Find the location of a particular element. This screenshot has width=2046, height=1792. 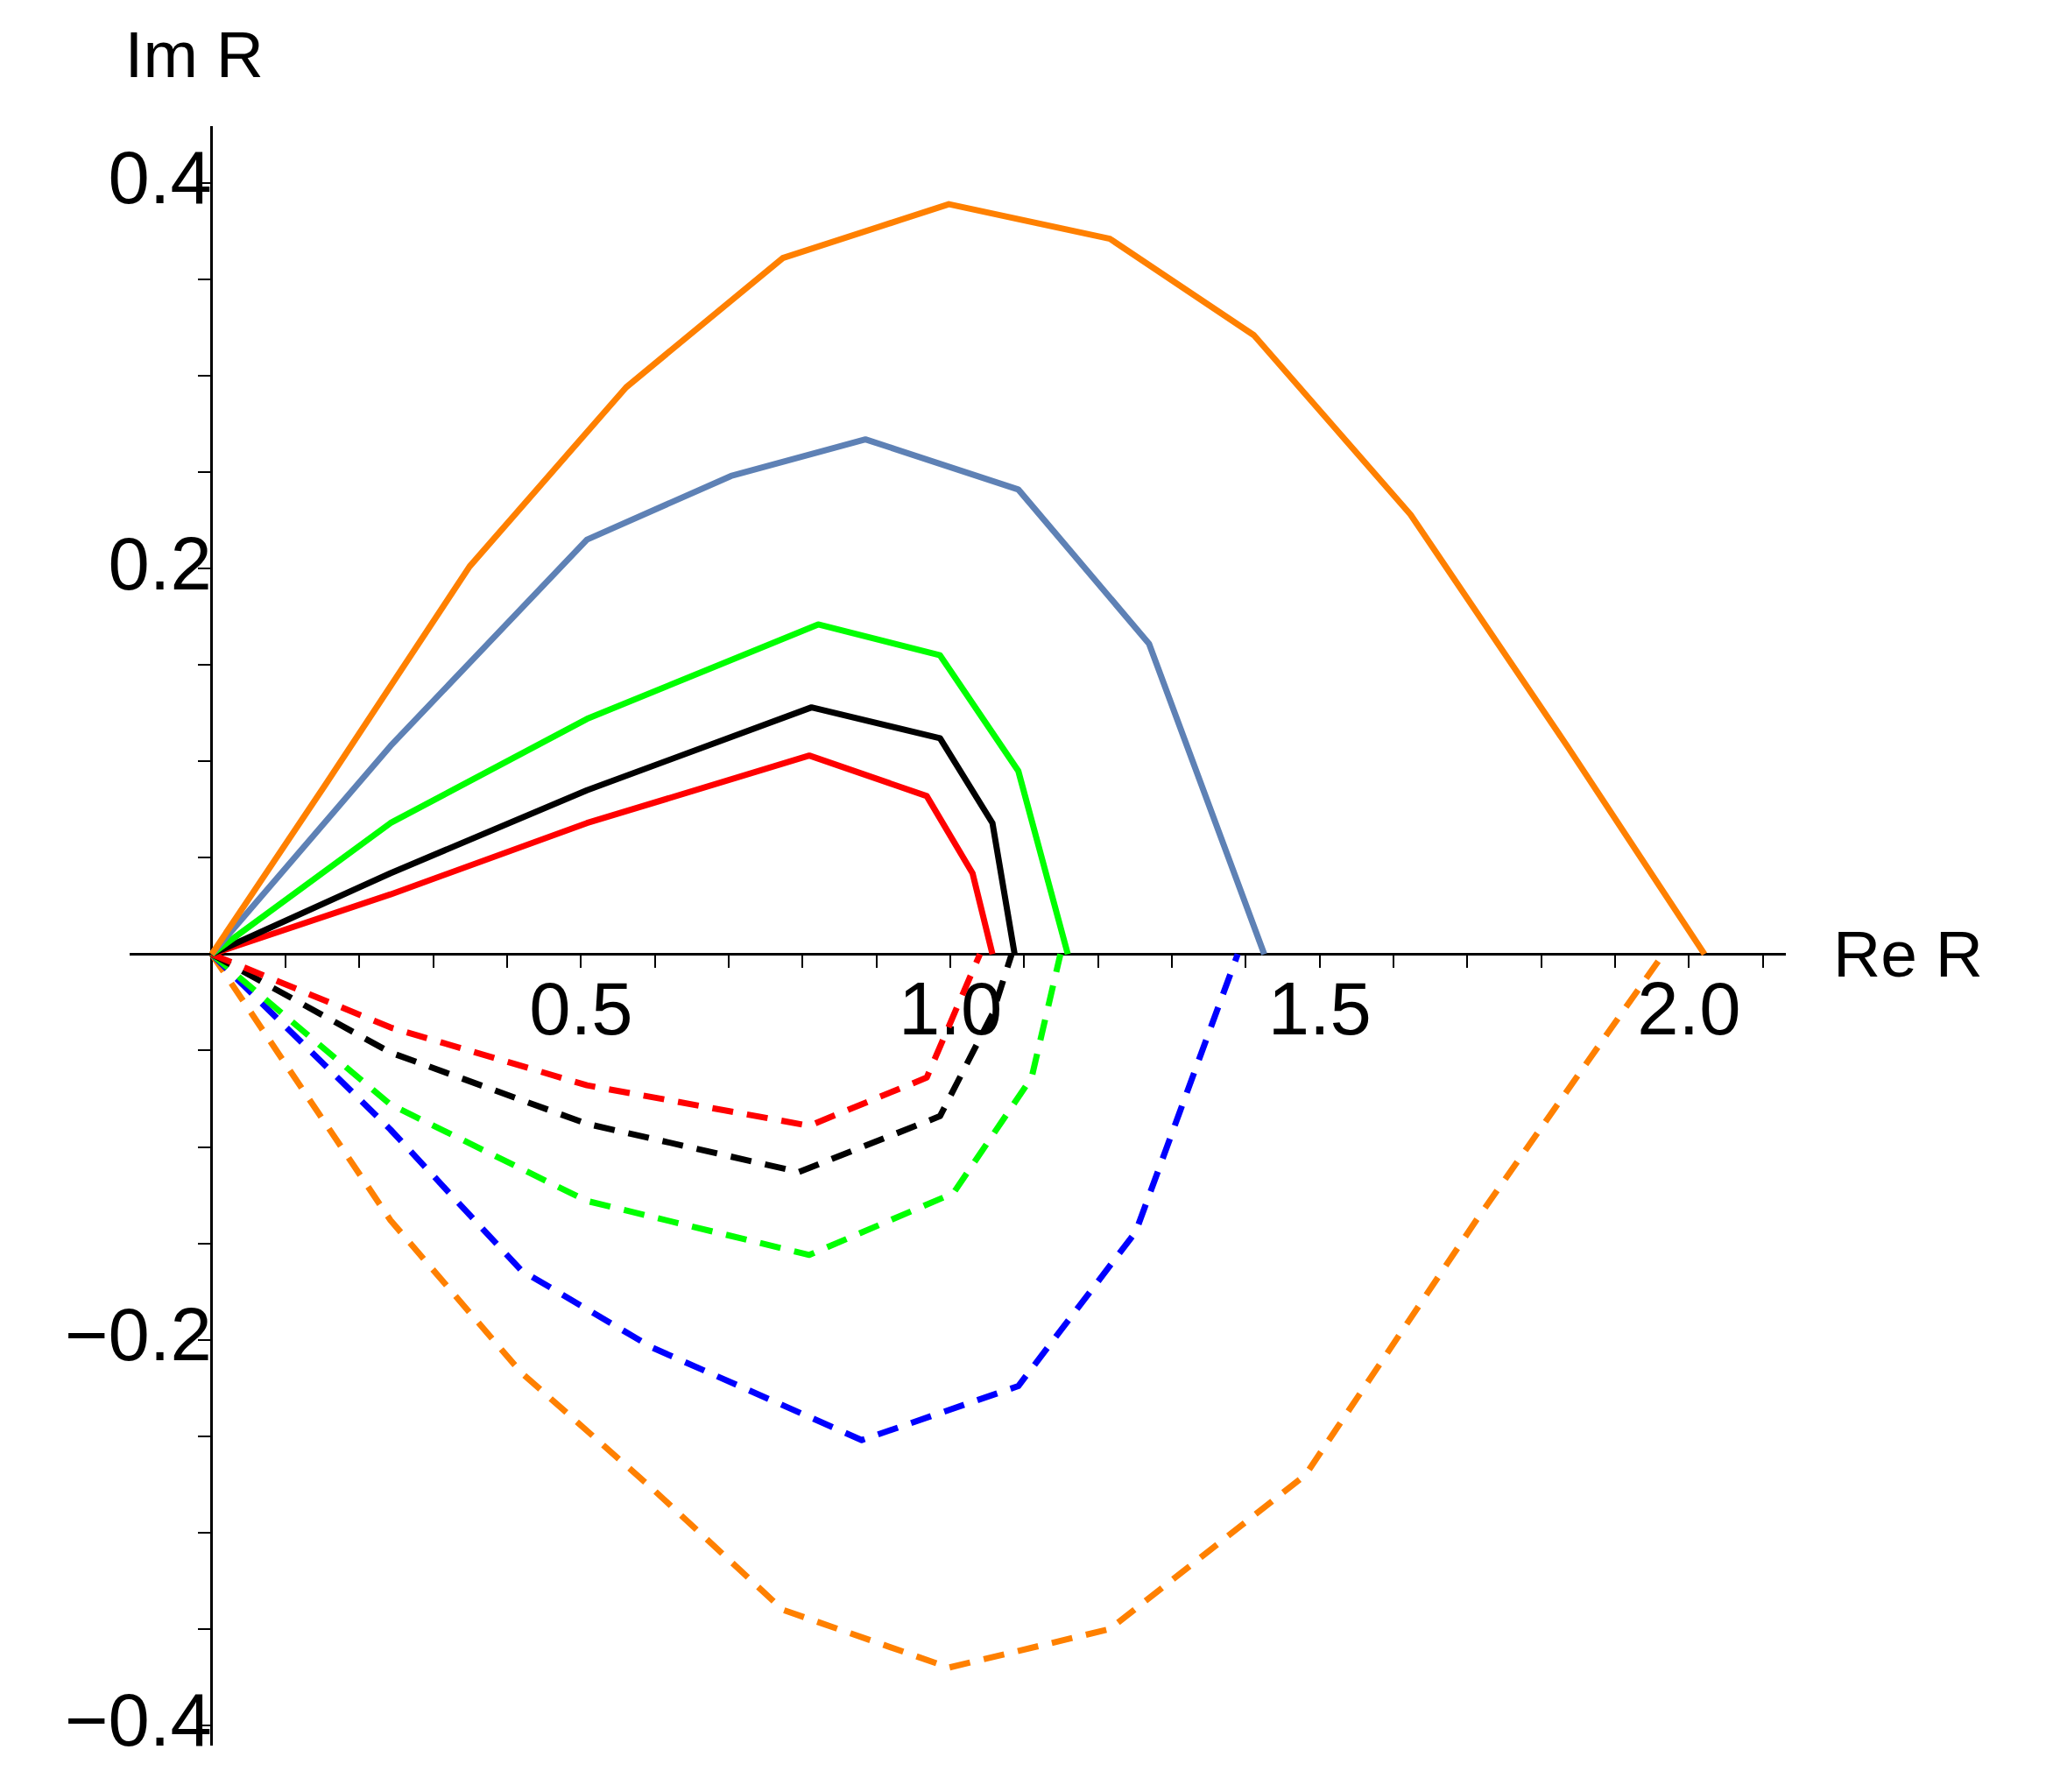

y-tick-label: −0.4 is located at coordinates (138, 1720).